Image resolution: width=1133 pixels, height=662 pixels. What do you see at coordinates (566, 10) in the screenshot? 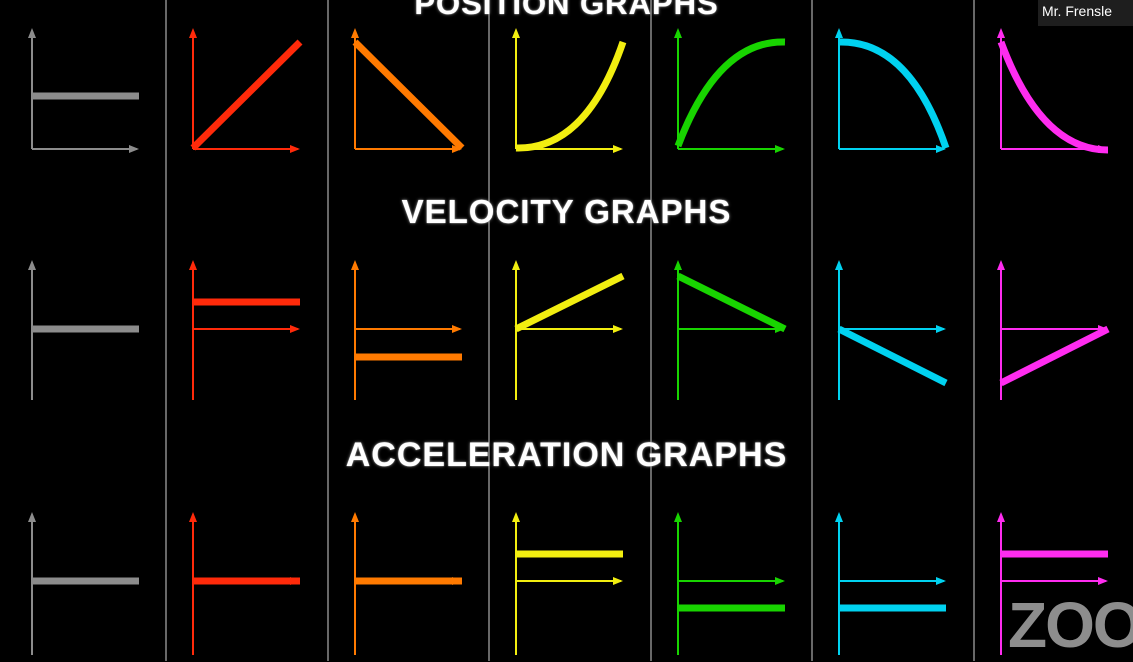
I see `position-graphs-title: POSITION GRAPHS` at bounding box center [566, 10].